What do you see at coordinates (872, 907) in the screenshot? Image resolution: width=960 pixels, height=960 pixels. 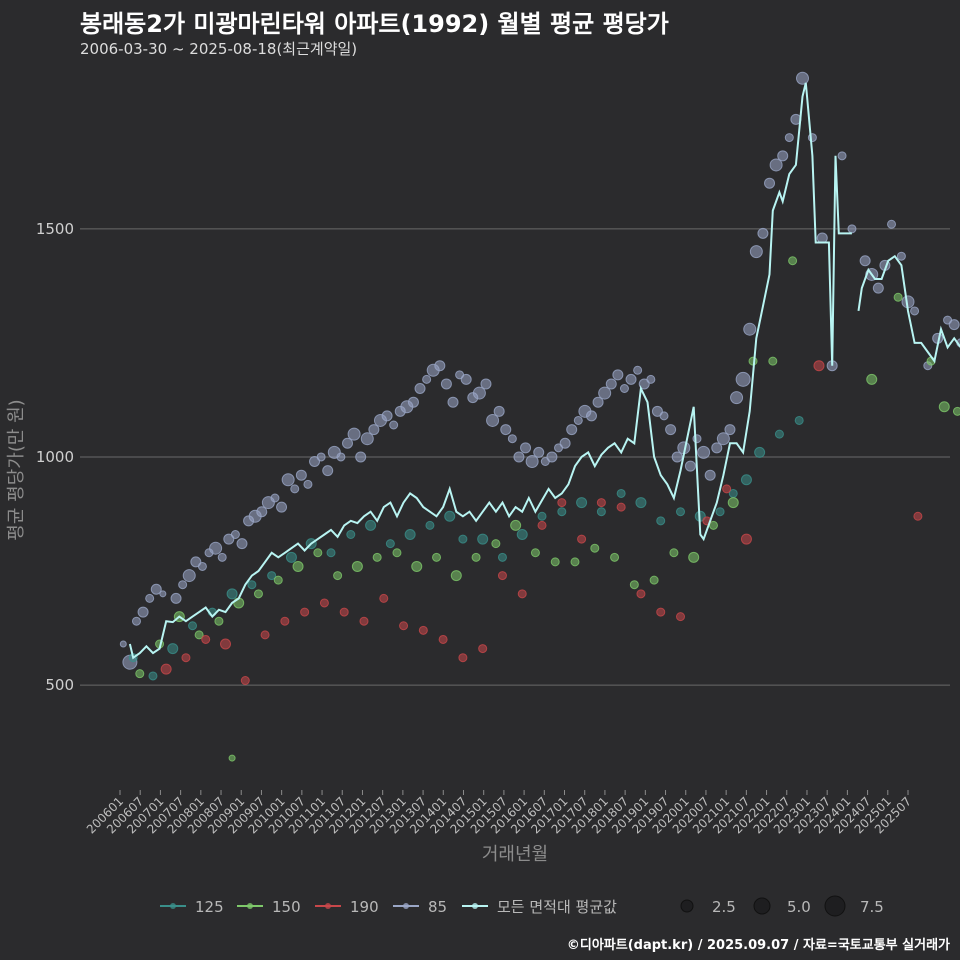 I see `legend-size-label: 7.5` at bounding box center [872, 907].